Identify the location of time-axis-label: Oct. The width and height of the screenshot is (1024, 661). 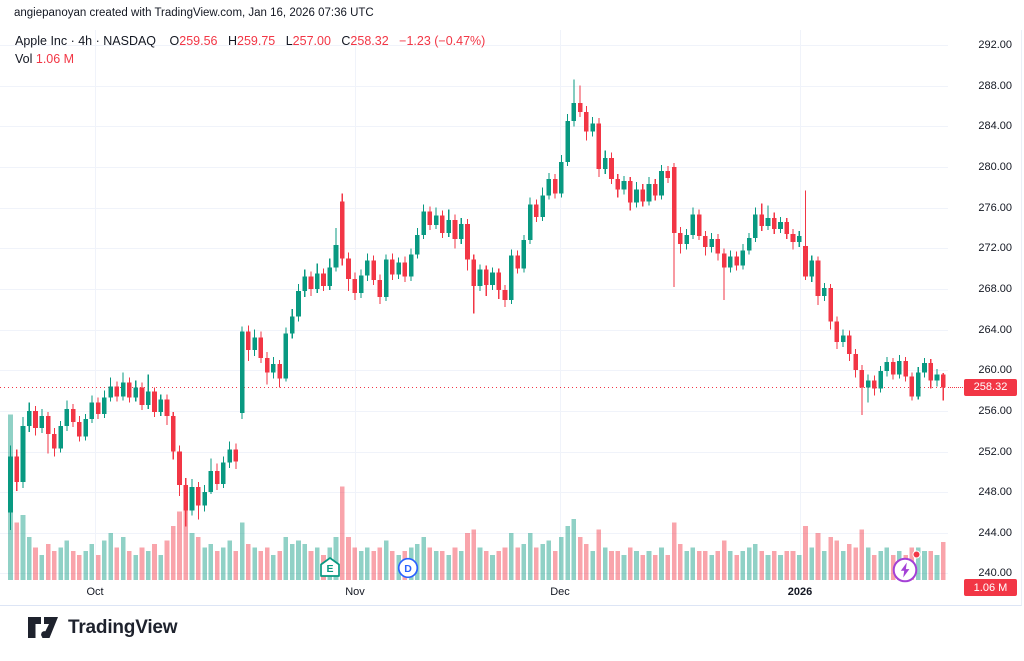
(95, 592).